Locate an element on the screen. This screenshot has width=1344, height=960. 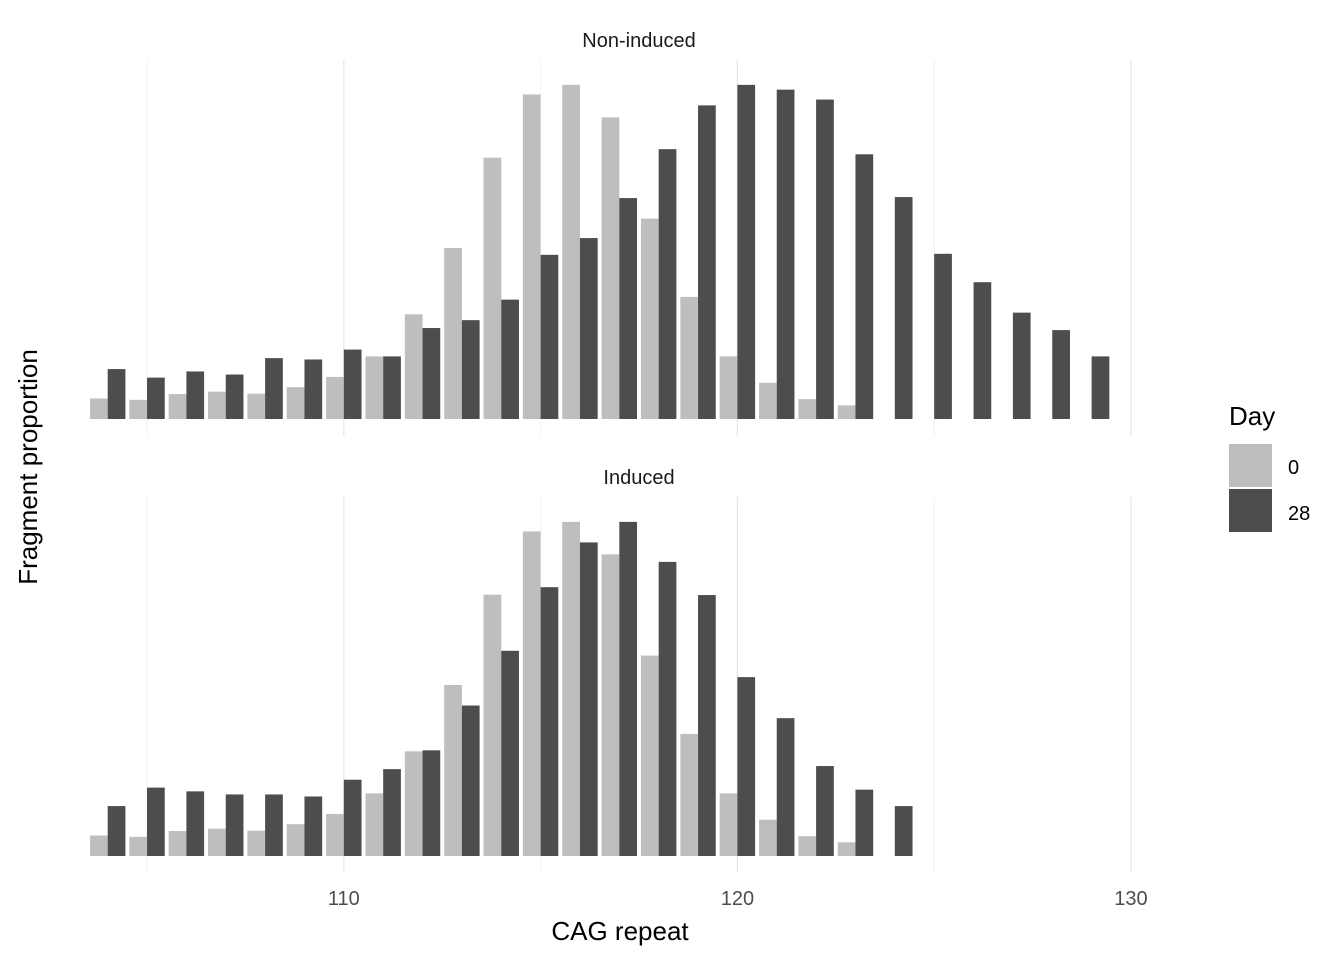
x-tick-label-110: 110 is located at coordinates (344, 899).